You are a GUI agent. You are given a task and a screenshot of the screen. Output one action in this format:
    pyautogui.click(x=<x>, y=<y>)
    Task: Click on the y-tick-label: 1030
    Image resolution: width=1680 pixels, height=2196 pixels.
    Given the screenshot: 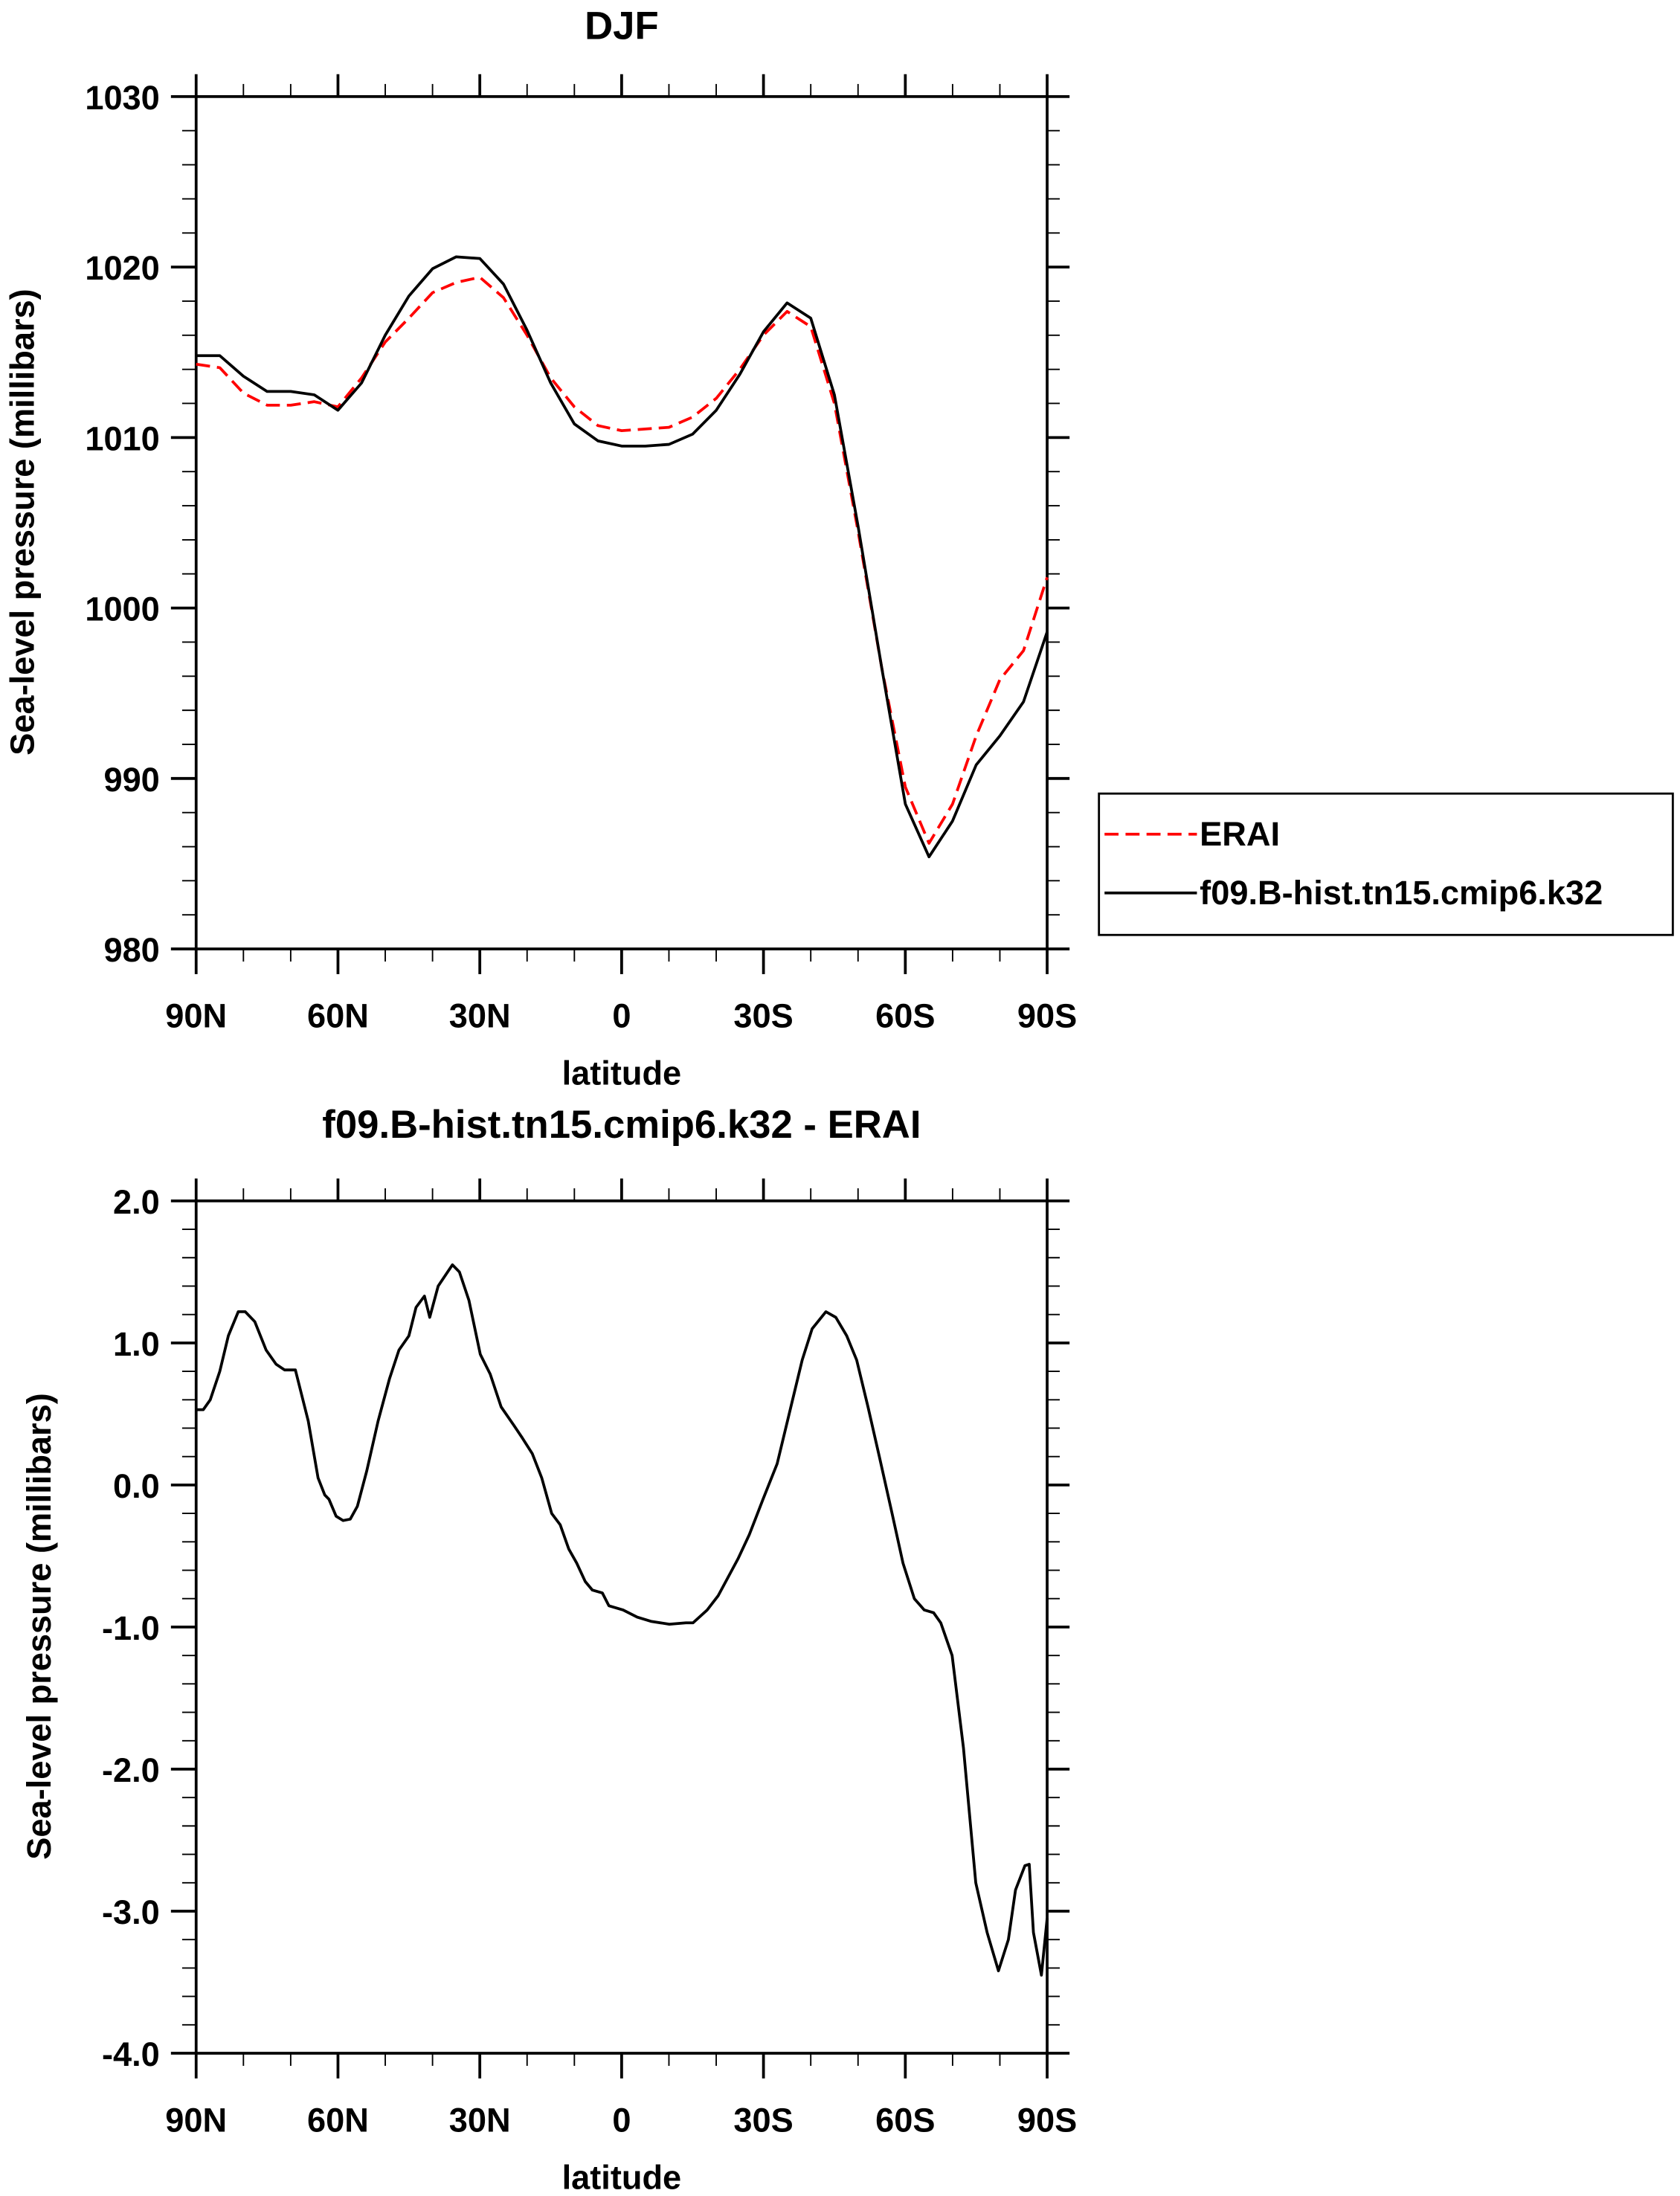 What is the action you would take?
    pyautogui.click(x=122, y=98)
    